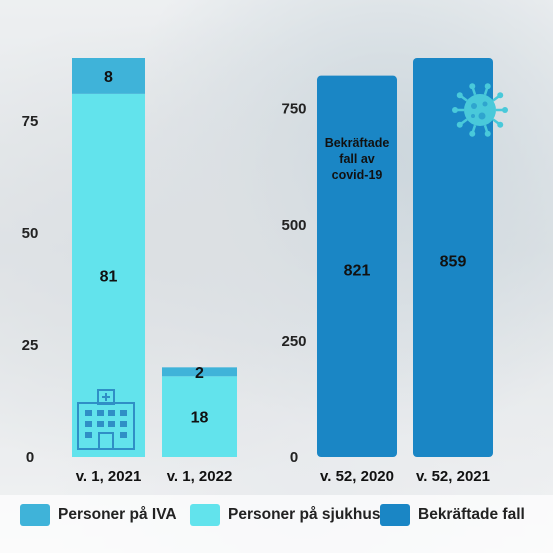 This screenshot has width=553, height=553. Describe the element at coordinates (304, 514) in the screenshot. I see `legend-label-sjukhus: Personer på sjukhus` at that location.